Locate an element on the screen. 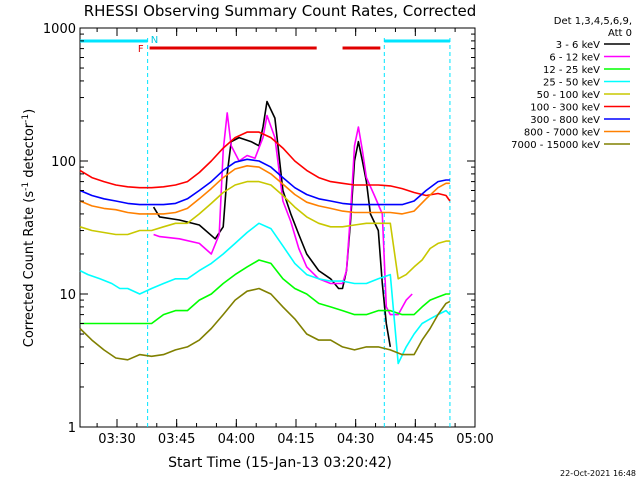 The image size is (640, 480). x-tick-label: 04:00 is located at coordinates (236, 439).